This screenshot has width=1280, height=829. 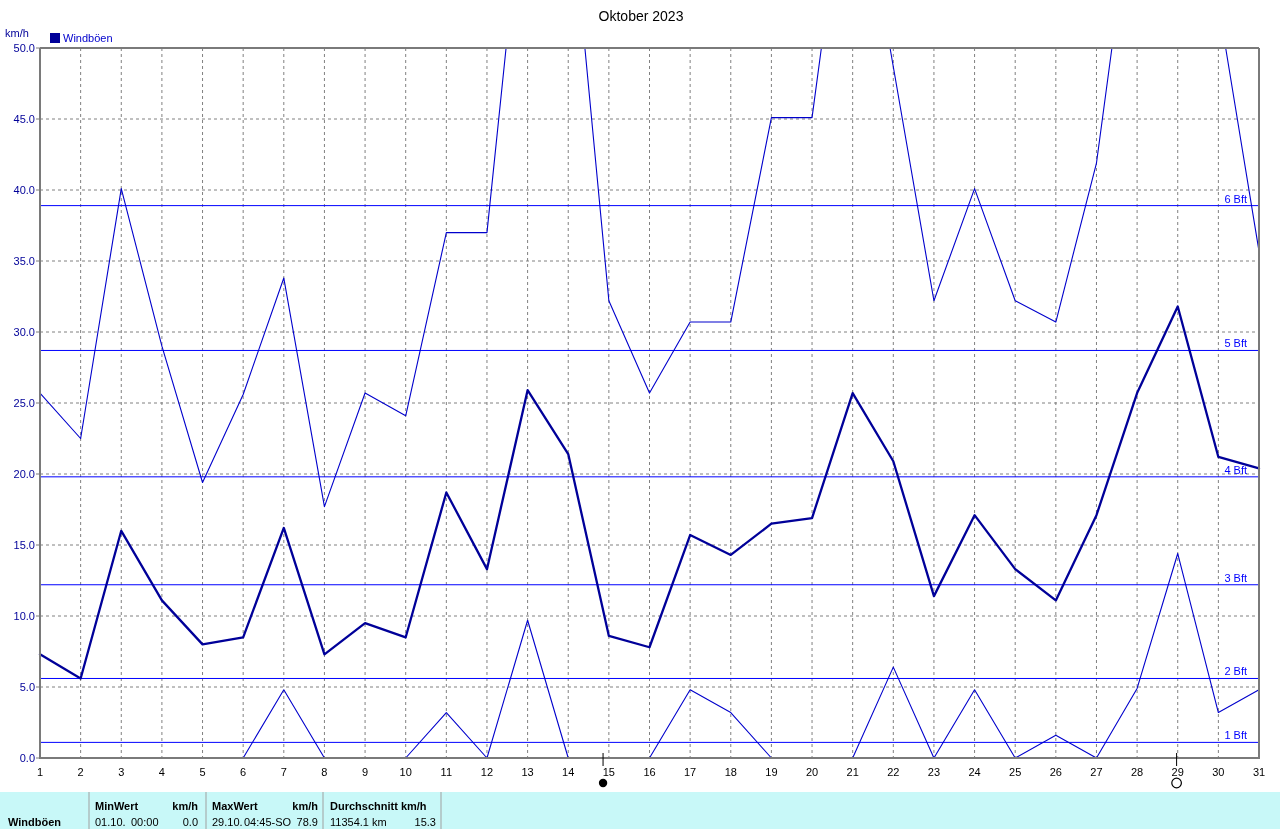 I want to click on y-tick-label: 30.0, so click(x=24, y=331).